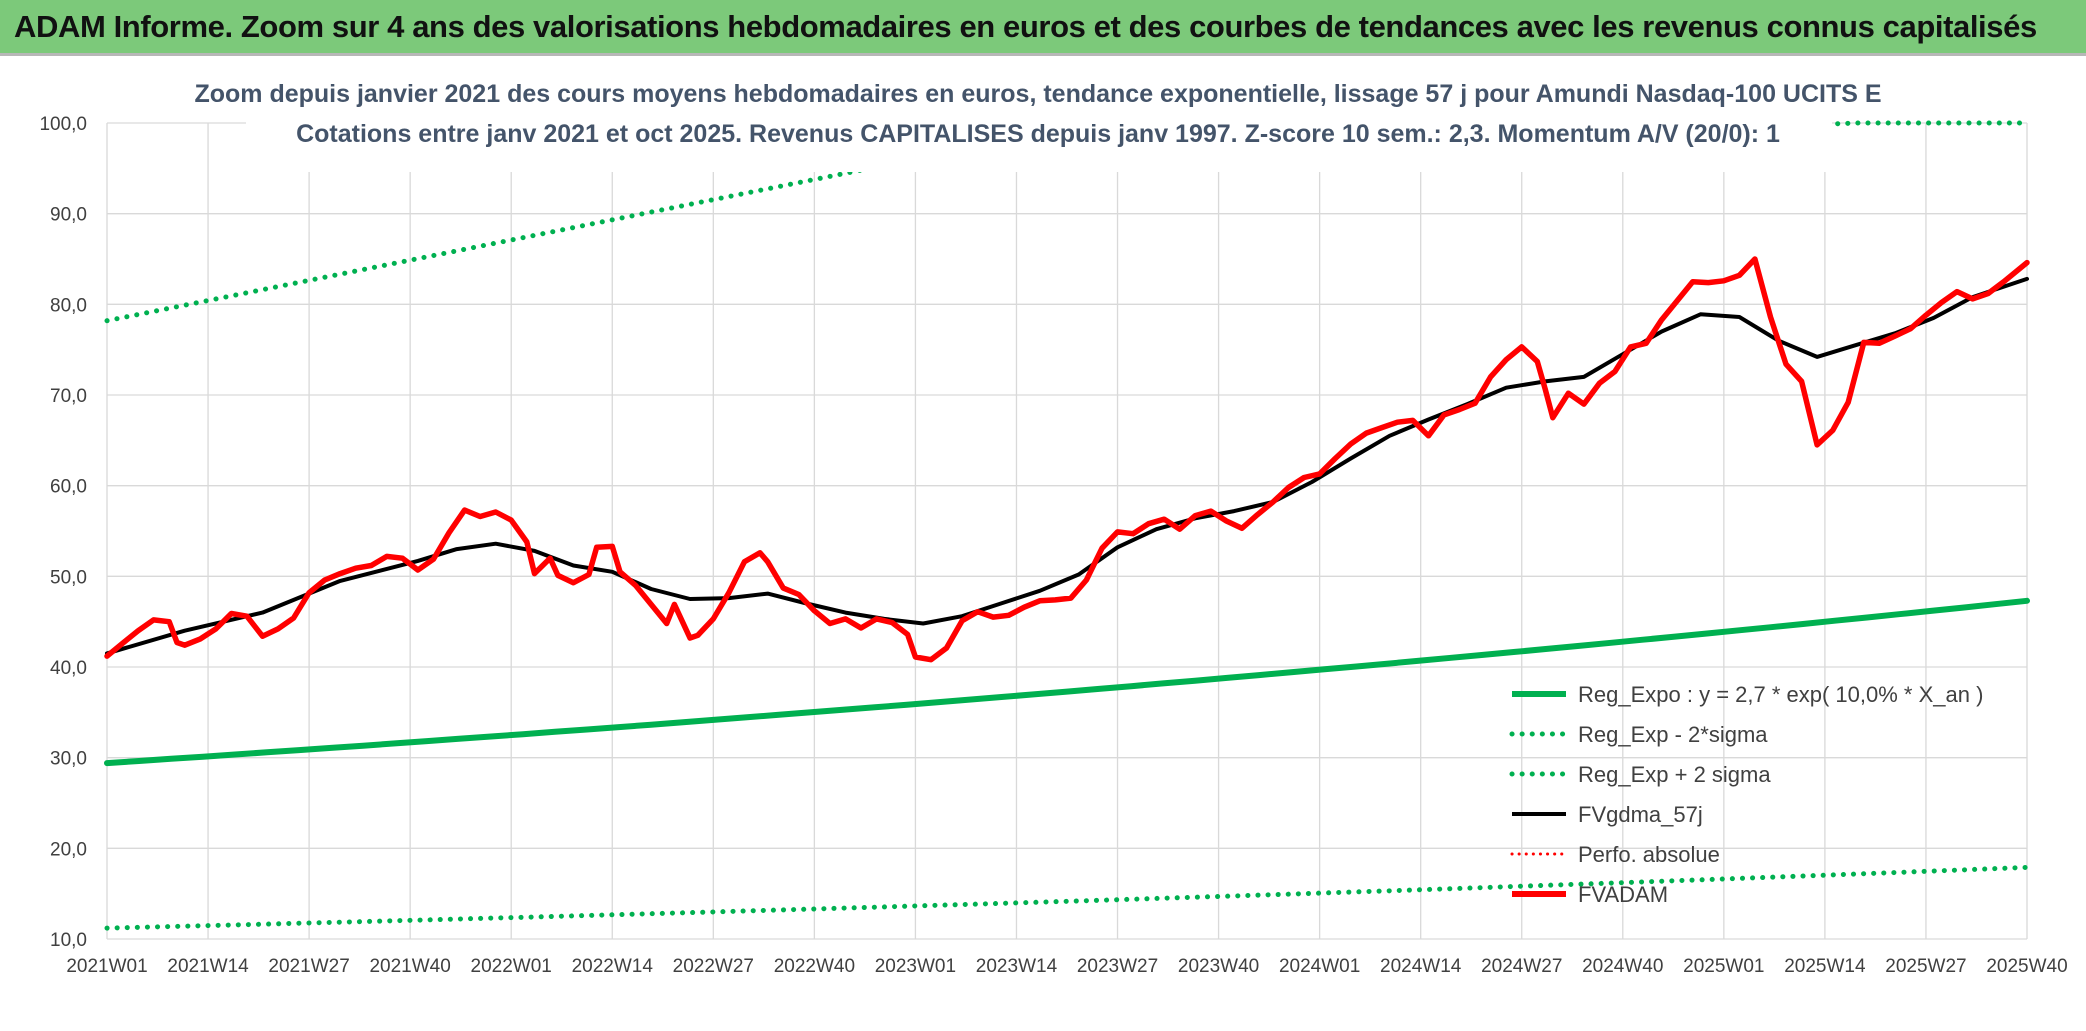 The height and width of the screenshot is (1031, 2086). I want to click on chart-title-backdrop, so click(1039, 117).